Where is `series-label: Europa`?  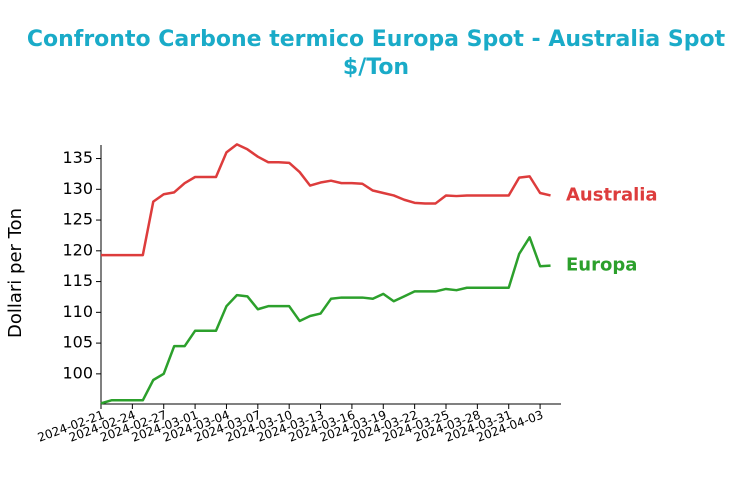
series-label: Europa is located at coordinates (601, 265).